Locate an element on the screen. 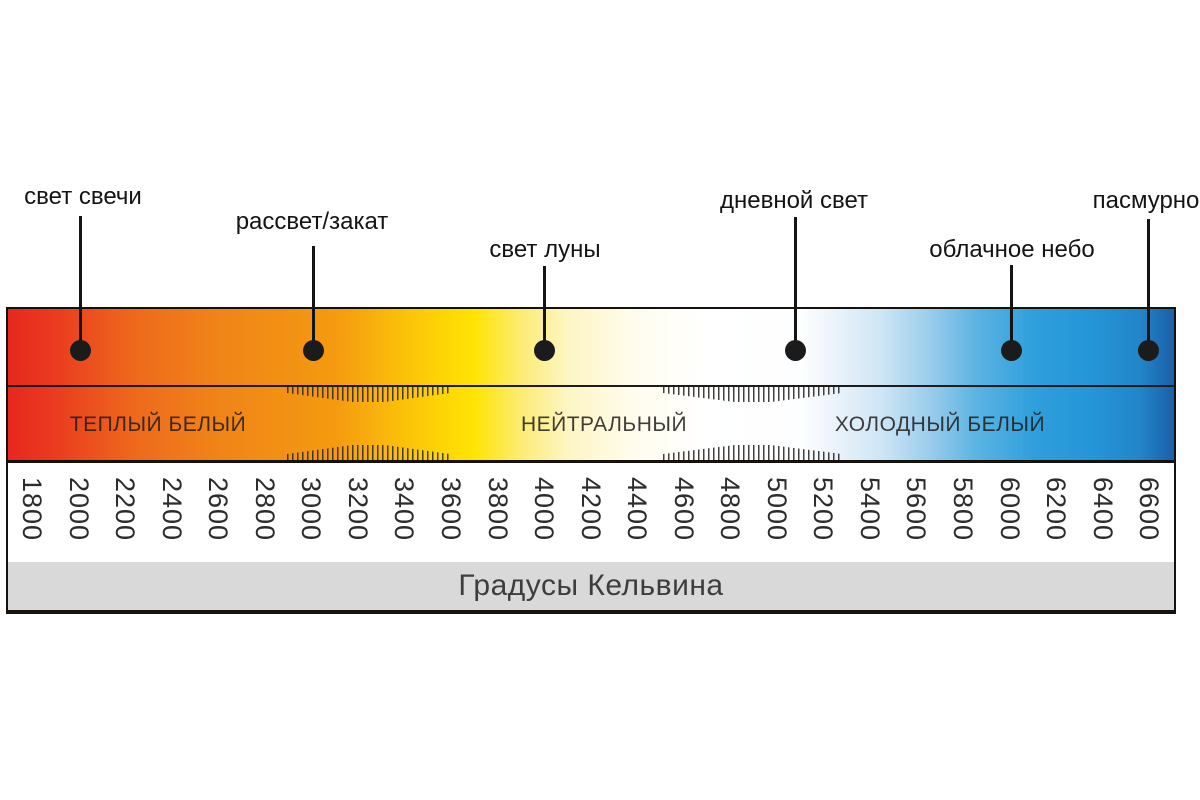 The image size is (1200, 800). zone-label: ХОЛОДНЫЙ БЕЛЫЙ is located at coordinates (940, 424).